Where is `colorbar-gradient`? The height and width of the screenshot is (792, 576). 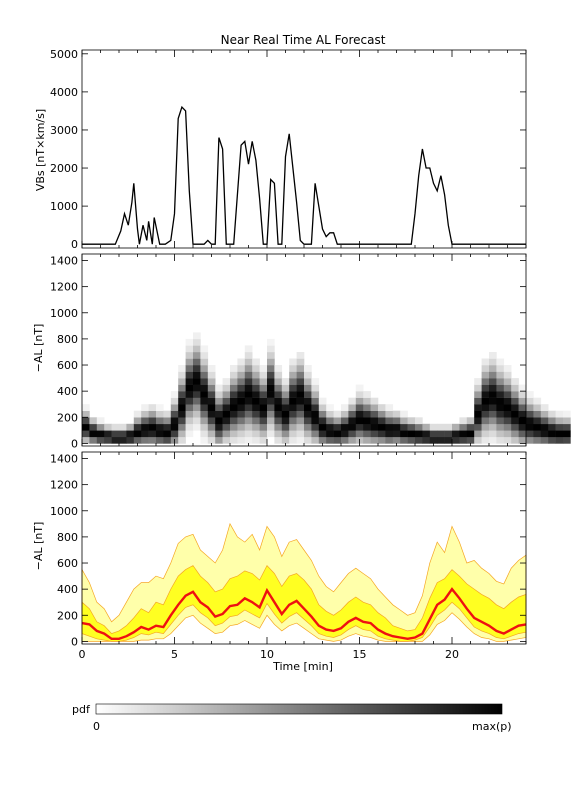 colorbar-gradient is located at coordinates (299, 709).